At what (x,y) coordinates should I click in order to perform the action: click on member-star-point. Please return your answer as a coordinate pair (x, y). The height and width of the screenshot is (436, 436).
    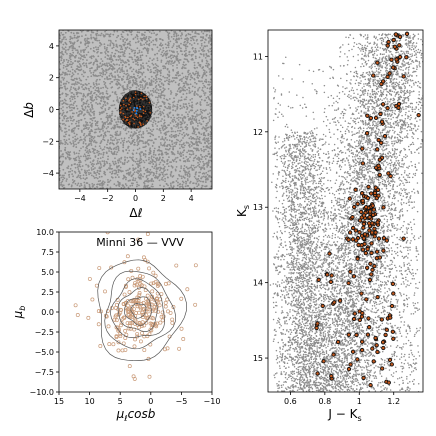
    Looking at the image, I should click on (126, 105).